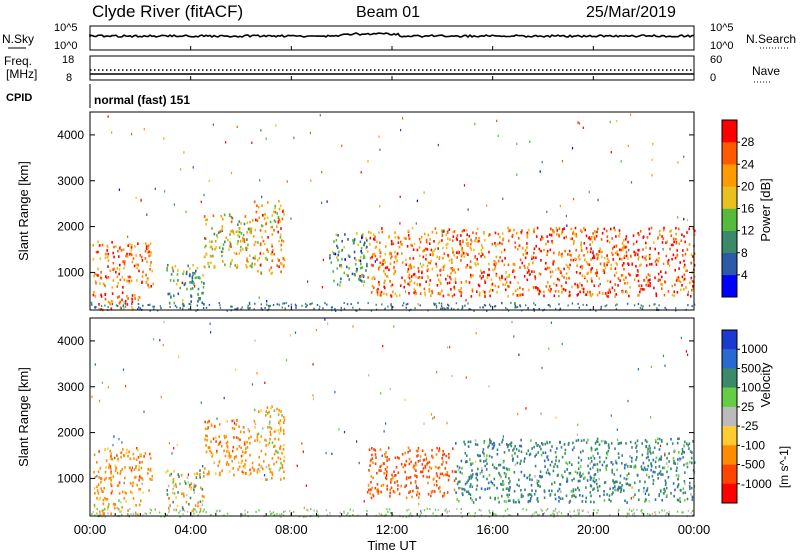 The image size is (800, 554). I want to click on beam-label: Beam 01, so click(388, 12).